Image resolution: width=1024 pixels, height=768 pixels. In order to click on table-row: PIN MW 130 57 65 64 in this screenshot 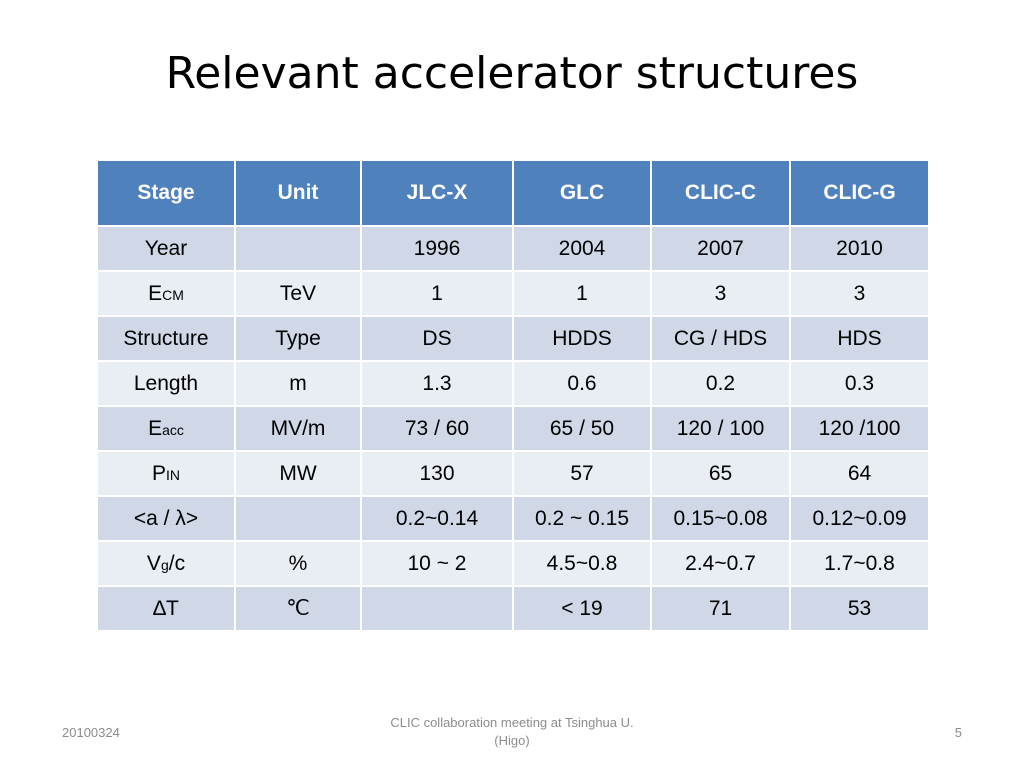, I will do `click(513, 473)`.